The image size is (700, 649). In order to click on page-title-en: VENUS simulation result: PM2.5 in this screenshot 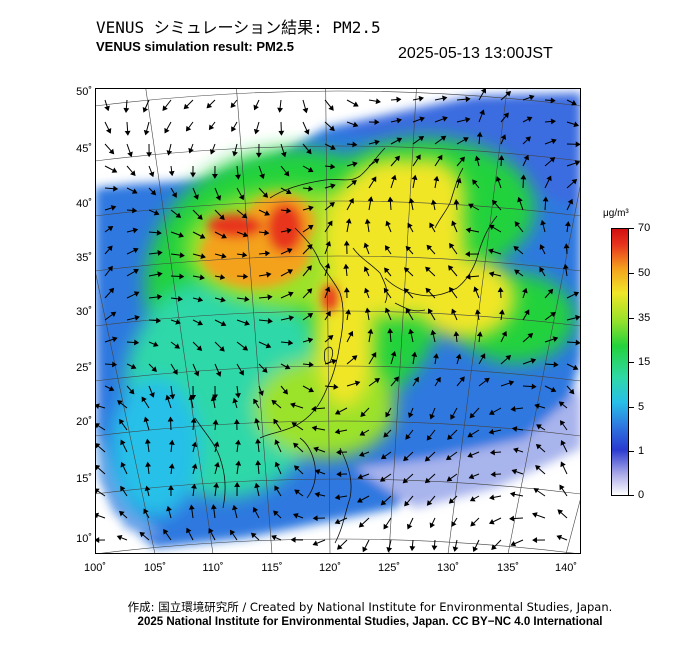, I will do `click(195, 46)`.